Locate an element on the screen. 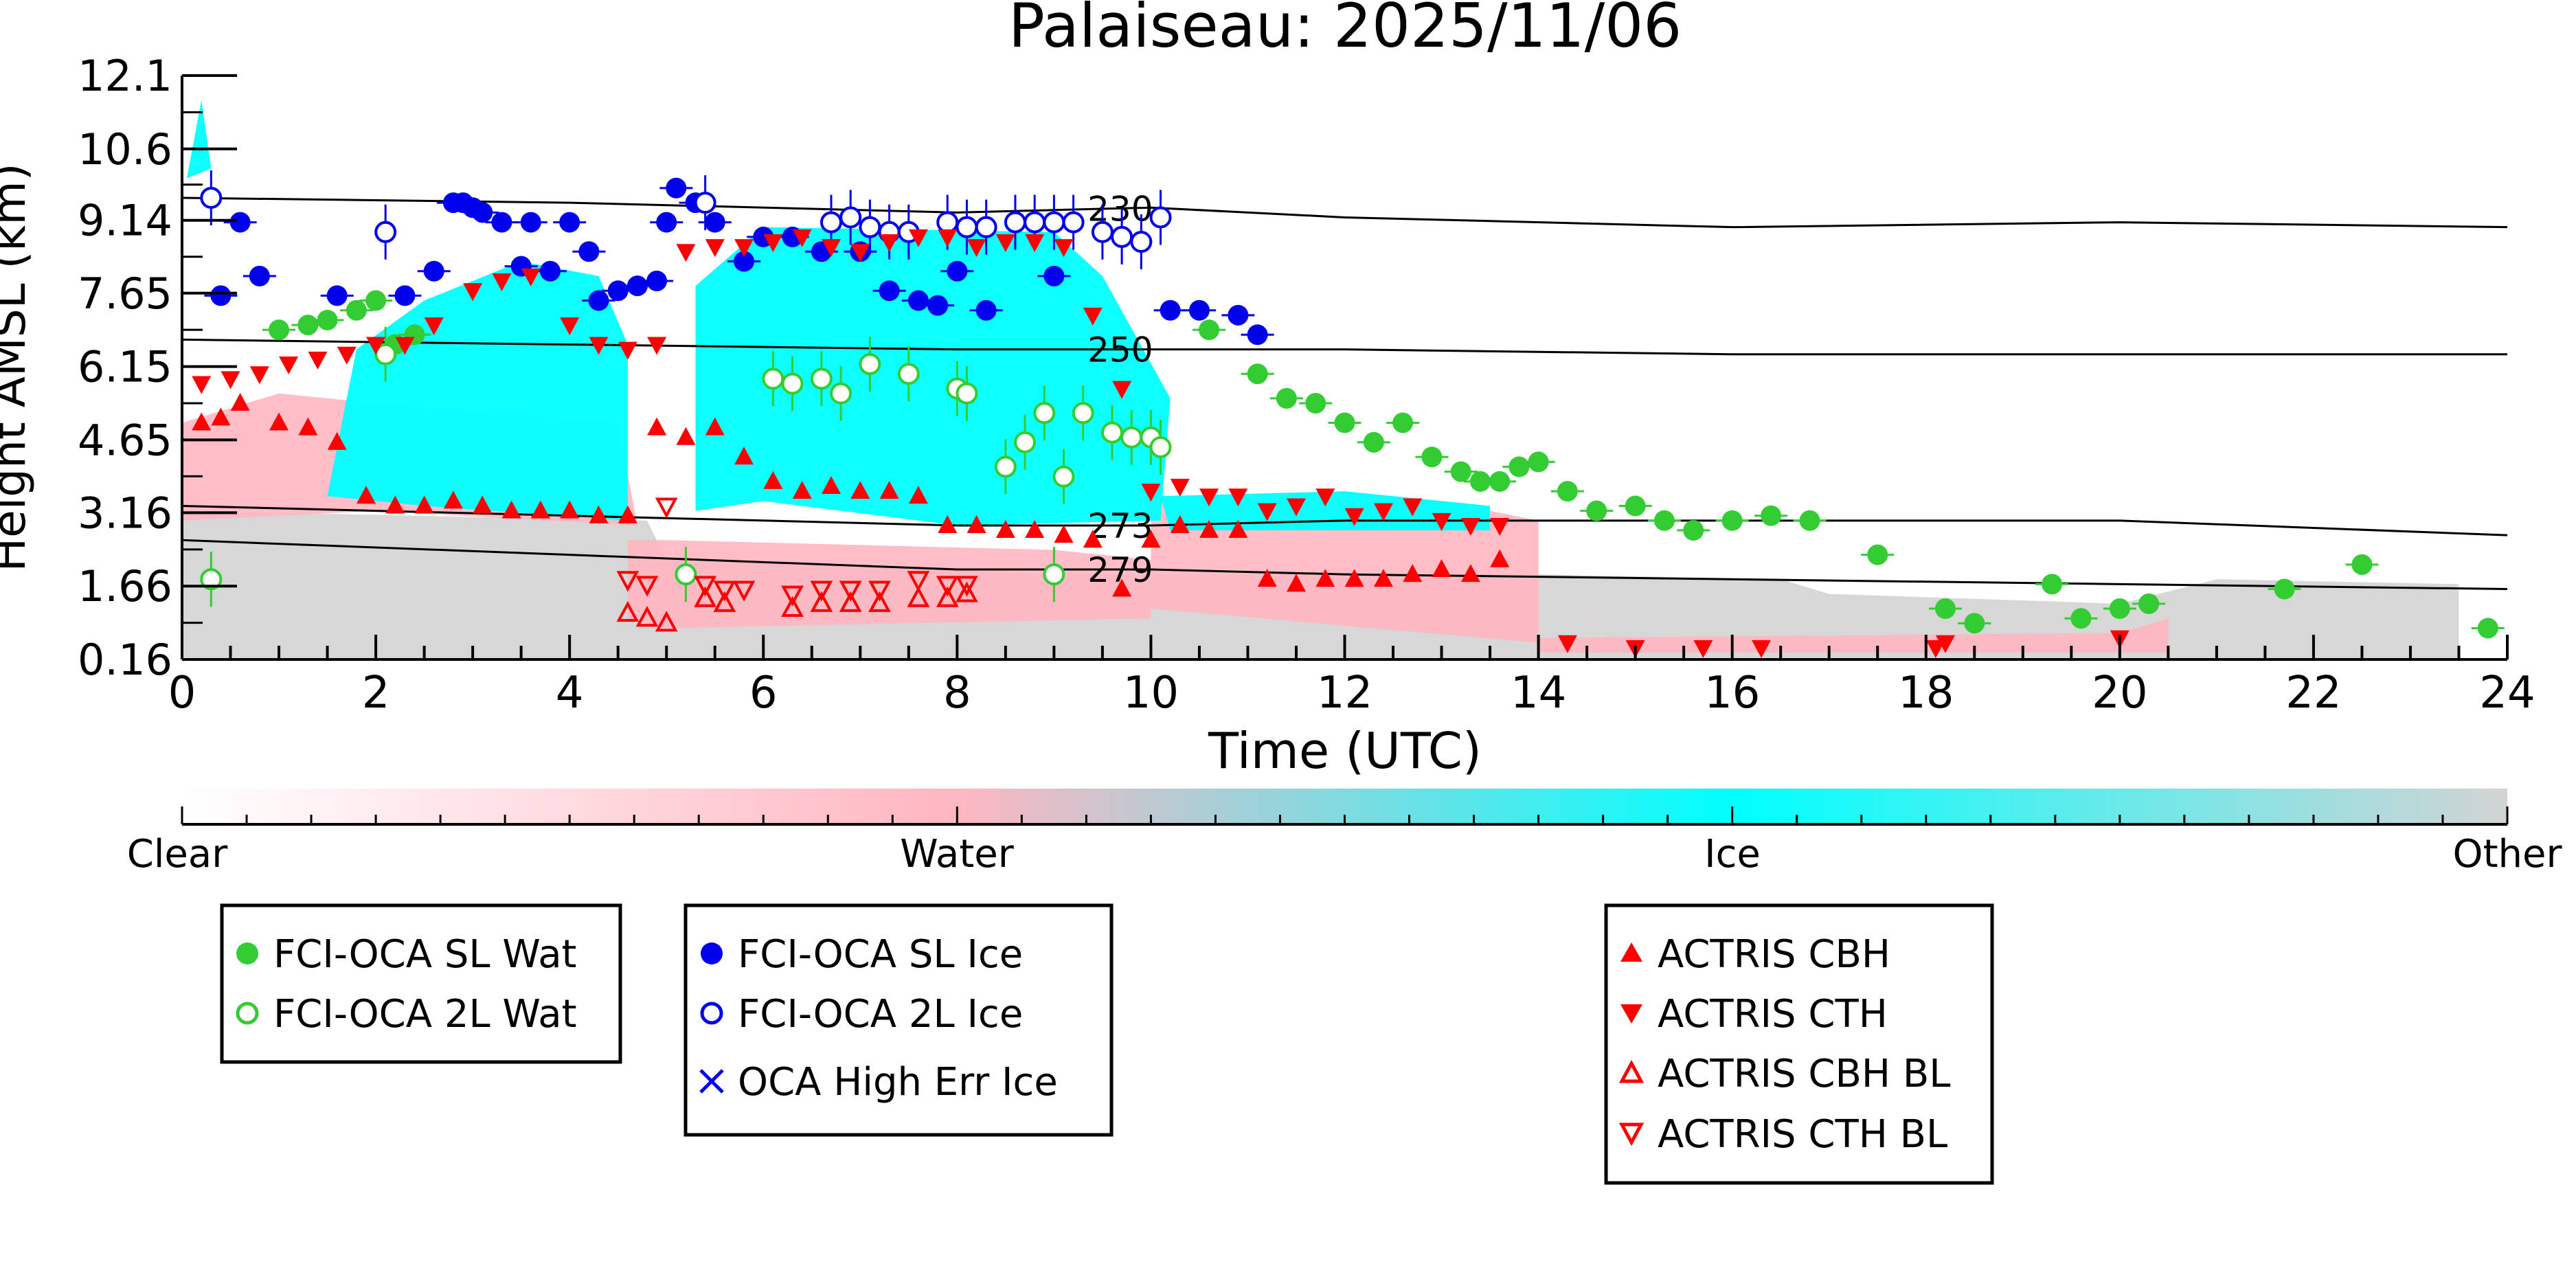 The width and height of the screenshot is (2576, 1288). legend-label-cth: ACTRIS CTH is located at coordinates (1773, 1014).